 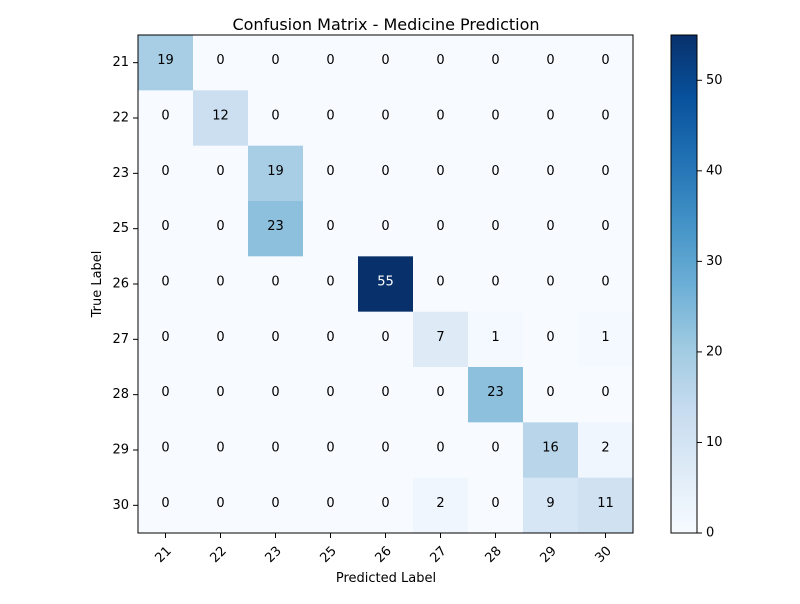 What do you see at coordinates (275, 226) in the screenshot?
I see `cell-value-label: 23` at bounding box center [275, 226].